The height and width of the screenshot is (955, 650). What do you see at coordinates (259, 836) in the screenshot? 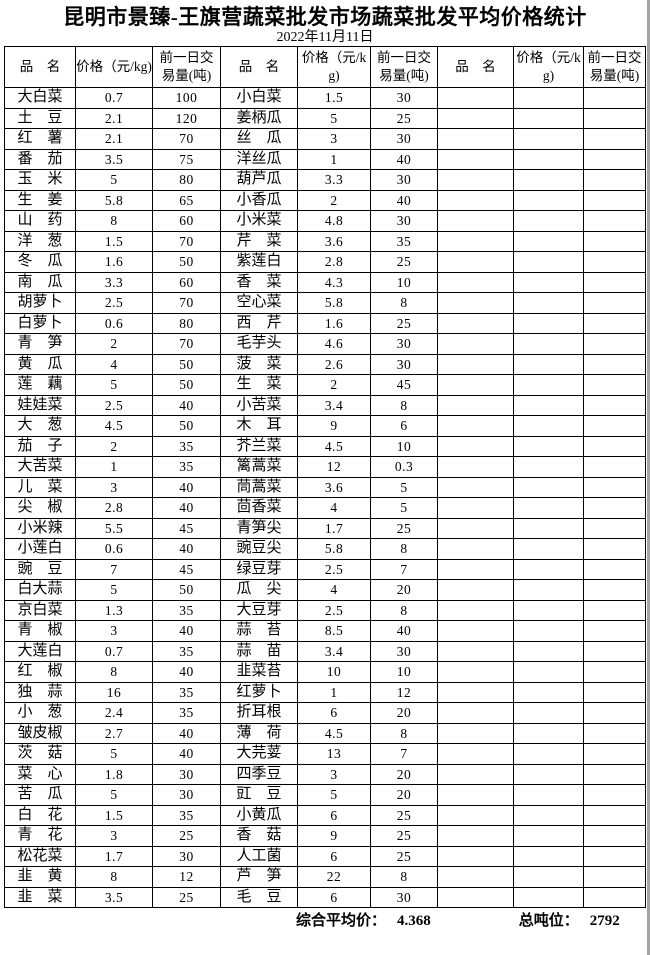
I see `cell-name: 香 菇` at bounding box center [259, 836].